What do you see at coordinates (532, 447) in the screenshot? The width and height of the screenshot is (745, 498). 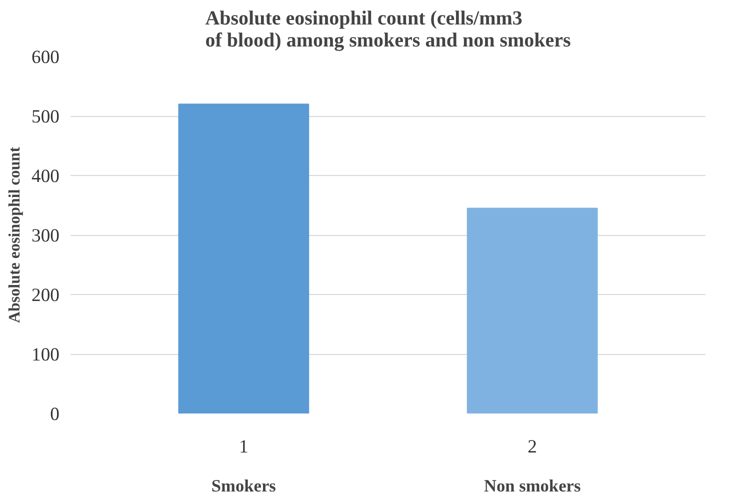 I see `x-tick-label: 2` at bounding box center [532, 447].